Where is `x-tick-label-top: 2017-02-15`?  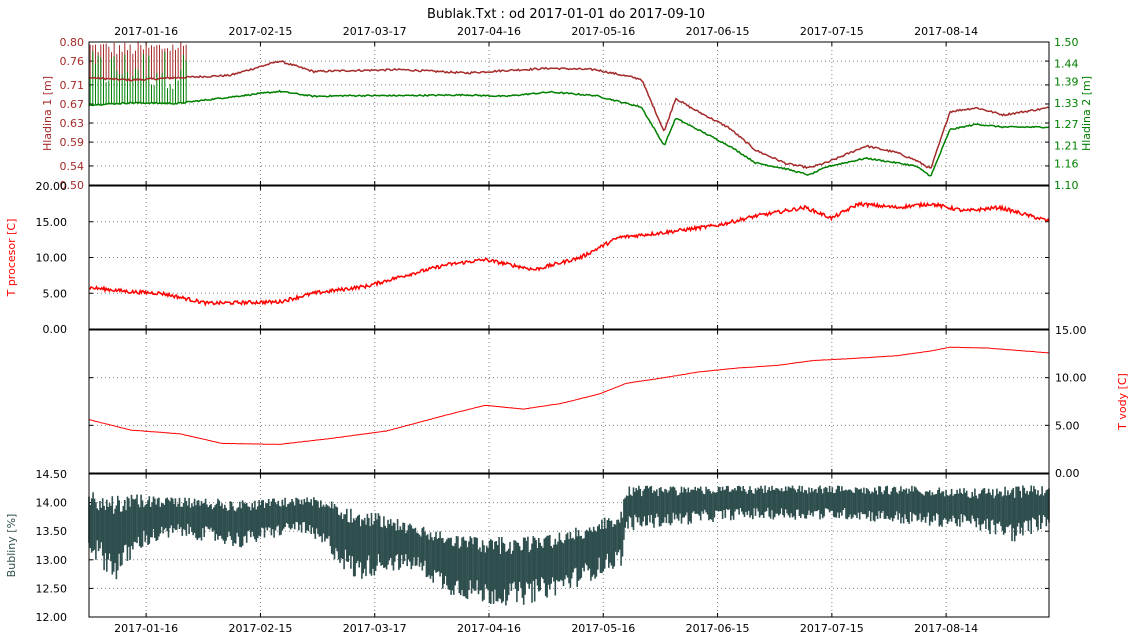 x-tick-label-top: 2017-02-15 is located at coordinates (260, 31).